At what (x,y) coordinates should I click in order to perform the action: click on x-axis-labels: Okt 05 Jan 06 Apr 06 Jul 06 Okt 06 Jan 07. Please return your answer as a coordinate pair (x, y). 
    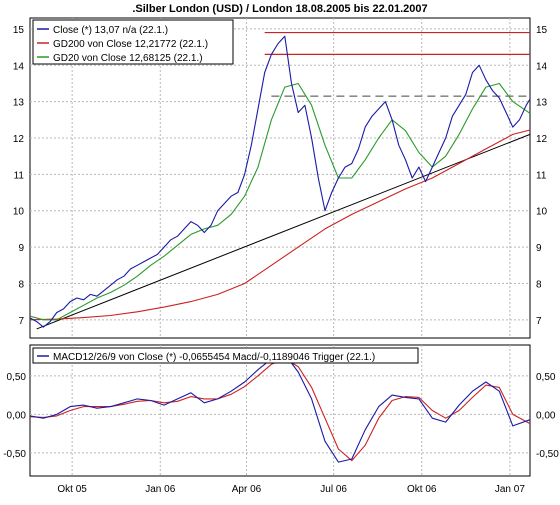
    Looking at the image, I should click on (291, 489).